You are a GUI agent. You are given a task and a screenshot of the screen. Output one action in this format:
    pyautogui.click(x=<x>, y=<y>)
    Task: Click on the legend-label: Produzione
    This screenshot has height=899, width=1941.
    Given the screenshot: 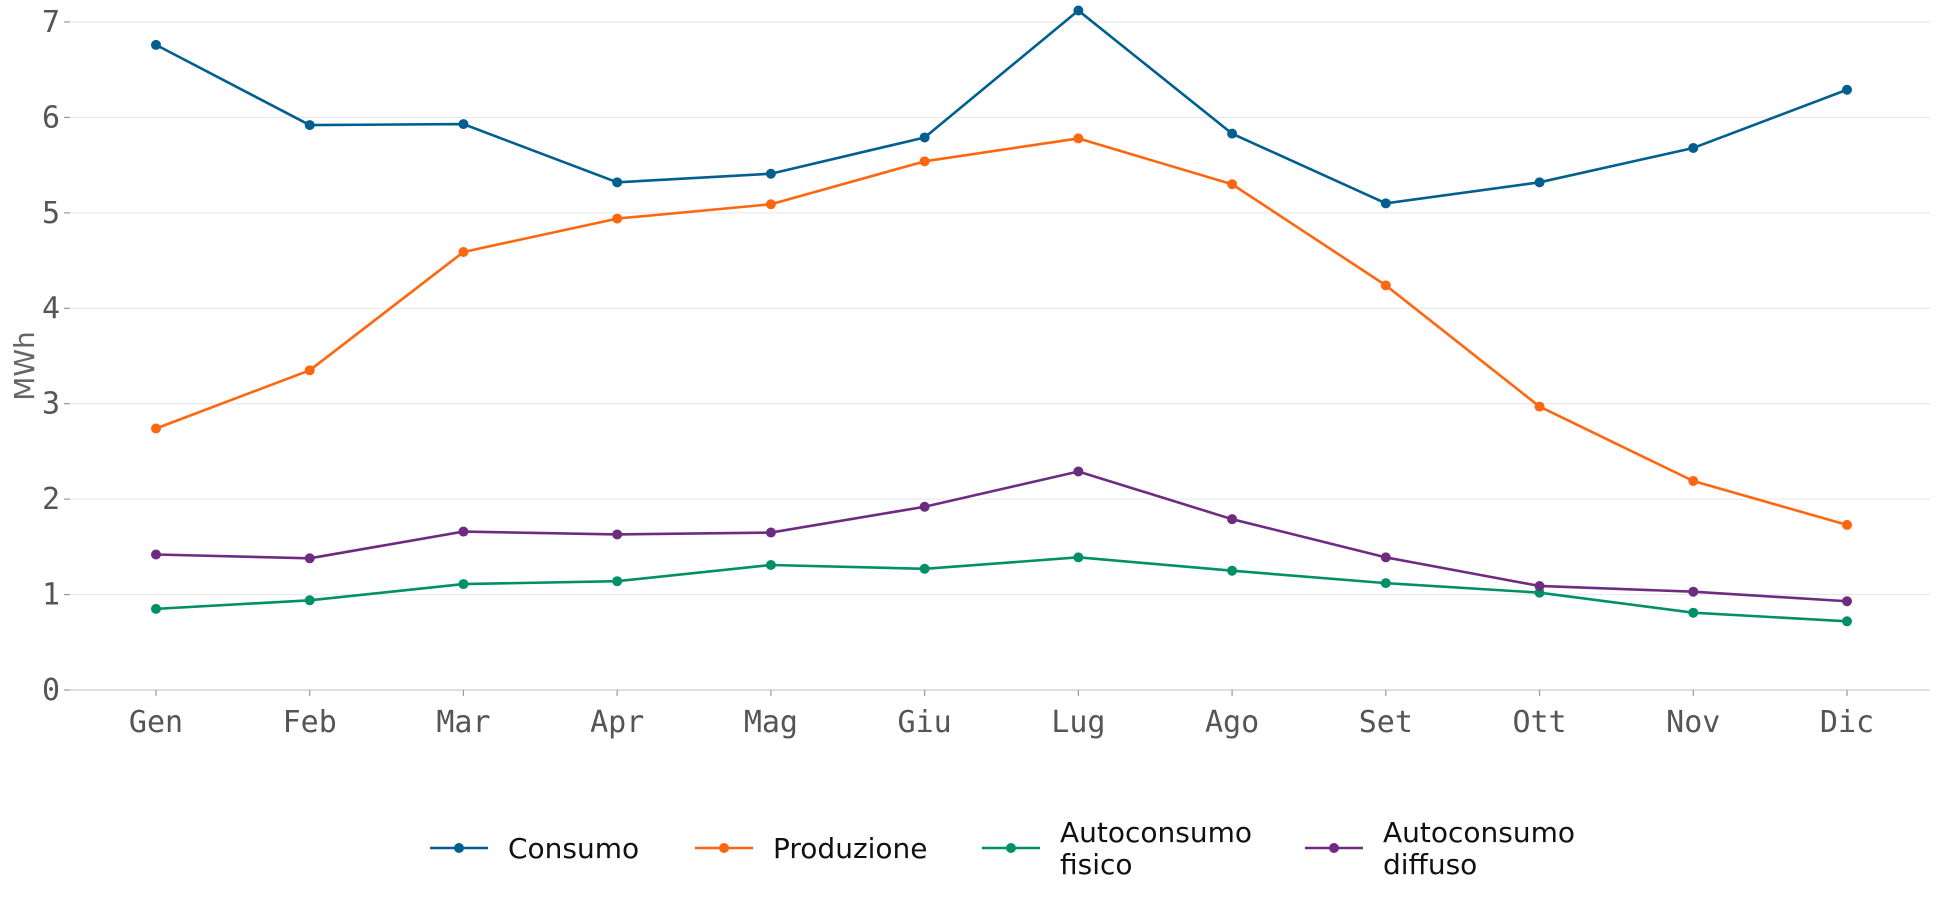 What is the action you would take?
    pyautogui.click(x=850, y=848)
    